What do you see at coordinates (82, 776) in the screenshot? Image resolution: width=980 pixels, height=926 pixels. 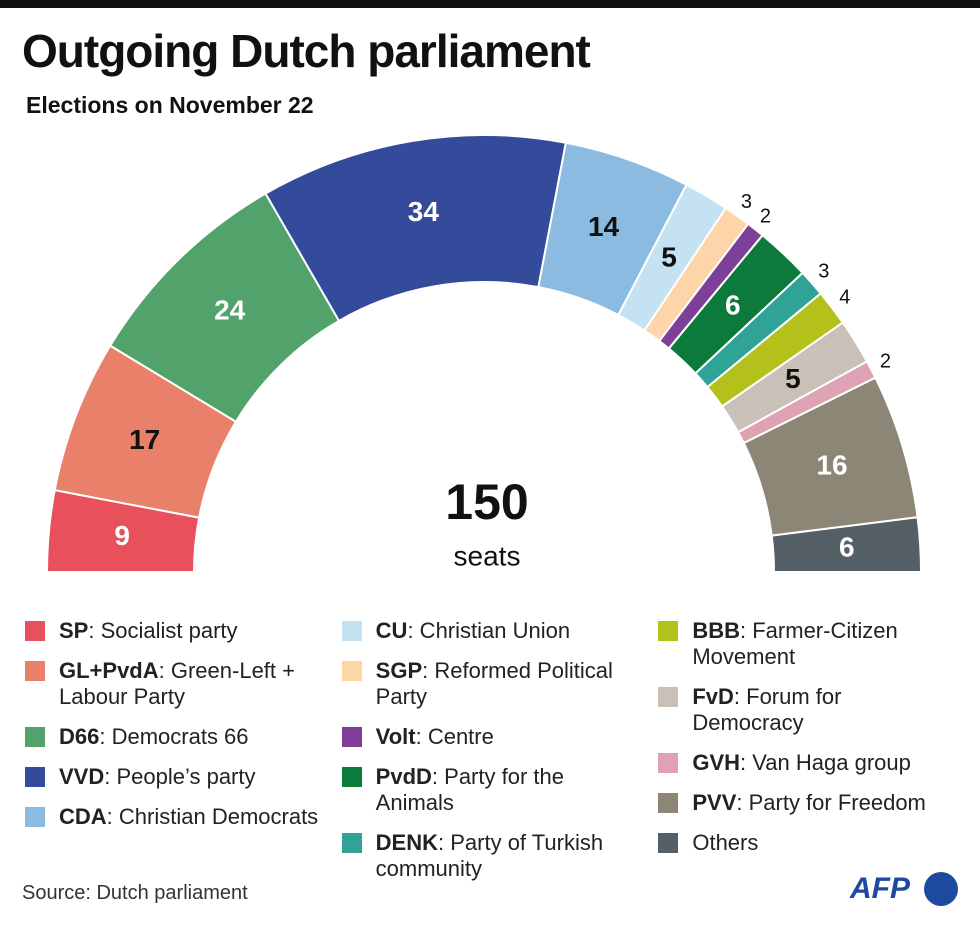 I see `legend-name: VVD` at bounding box center [82, 776].